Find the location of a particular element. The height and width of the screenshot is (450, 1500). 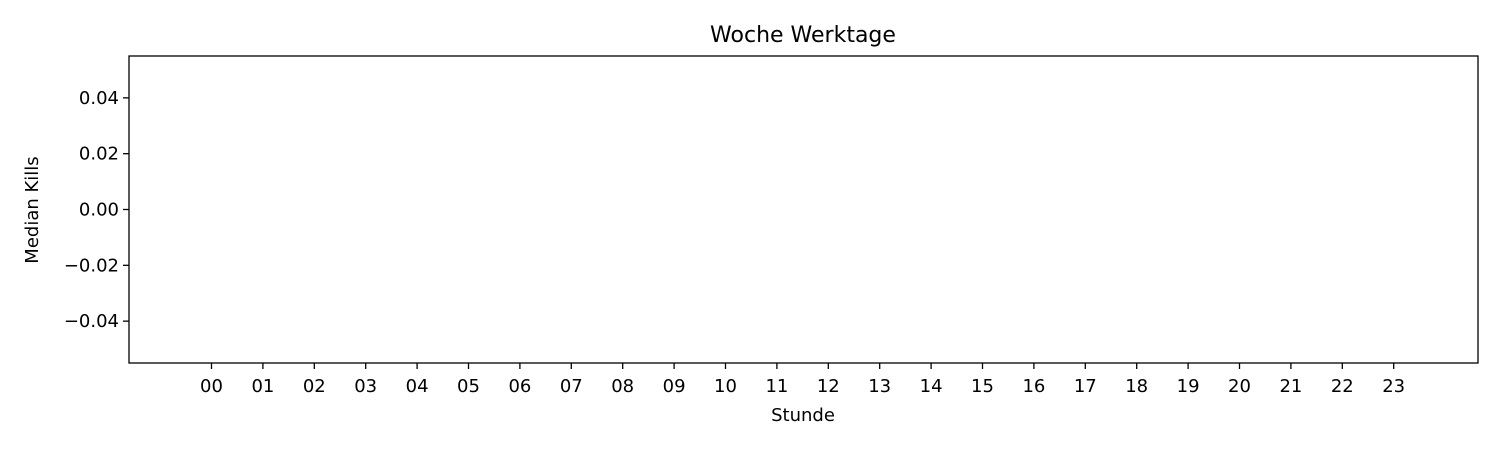

x-tick-label: 14 is located at coordinates (931, 386).